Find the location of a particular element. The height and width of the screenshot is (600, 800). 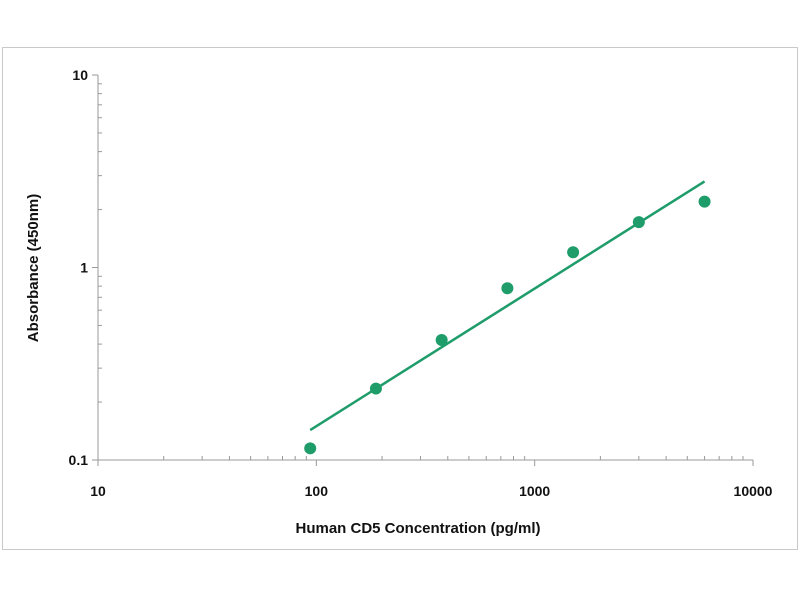

y-tick-label: 10 is located at coordinates (80, 75).